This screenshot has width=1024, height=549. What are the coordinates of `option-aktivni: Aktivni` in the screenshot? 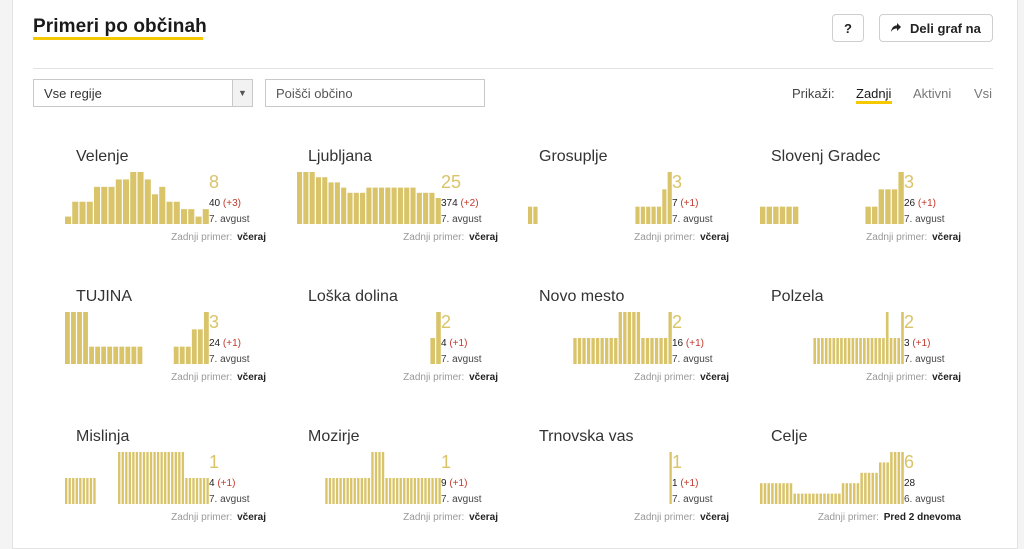 It's located at (932, 93).